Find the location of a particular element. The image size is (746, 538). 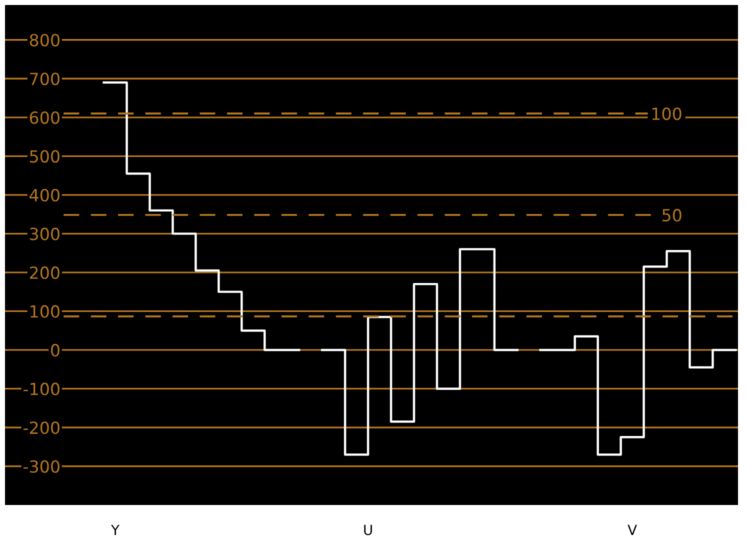

y-tick-label: 700 is located at coordinates (45, 79).